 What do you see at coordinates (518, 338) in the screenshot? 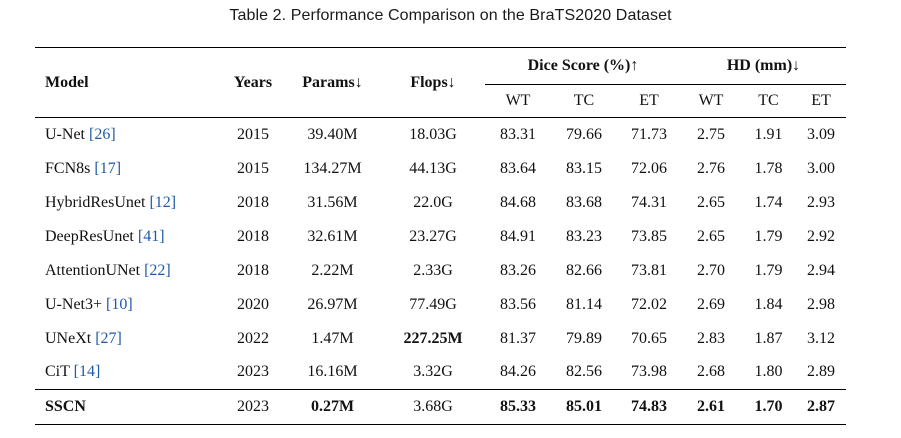
I see `dice-wt-cell: 81.37` at bounding box center [518, 338].